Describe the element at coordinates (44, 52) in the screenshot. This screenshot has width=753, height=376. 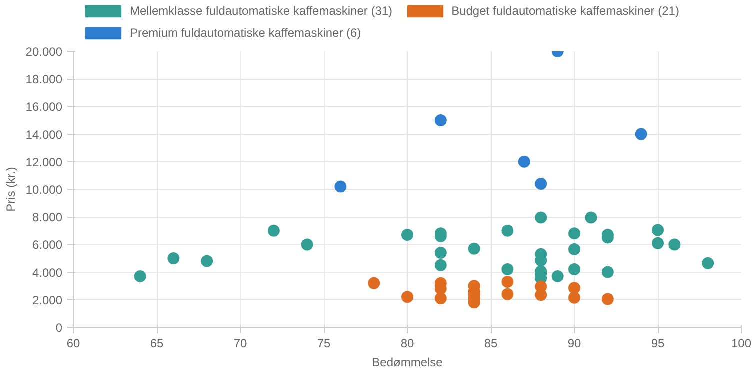
I see `y-tick-label: 20.000` at that location.